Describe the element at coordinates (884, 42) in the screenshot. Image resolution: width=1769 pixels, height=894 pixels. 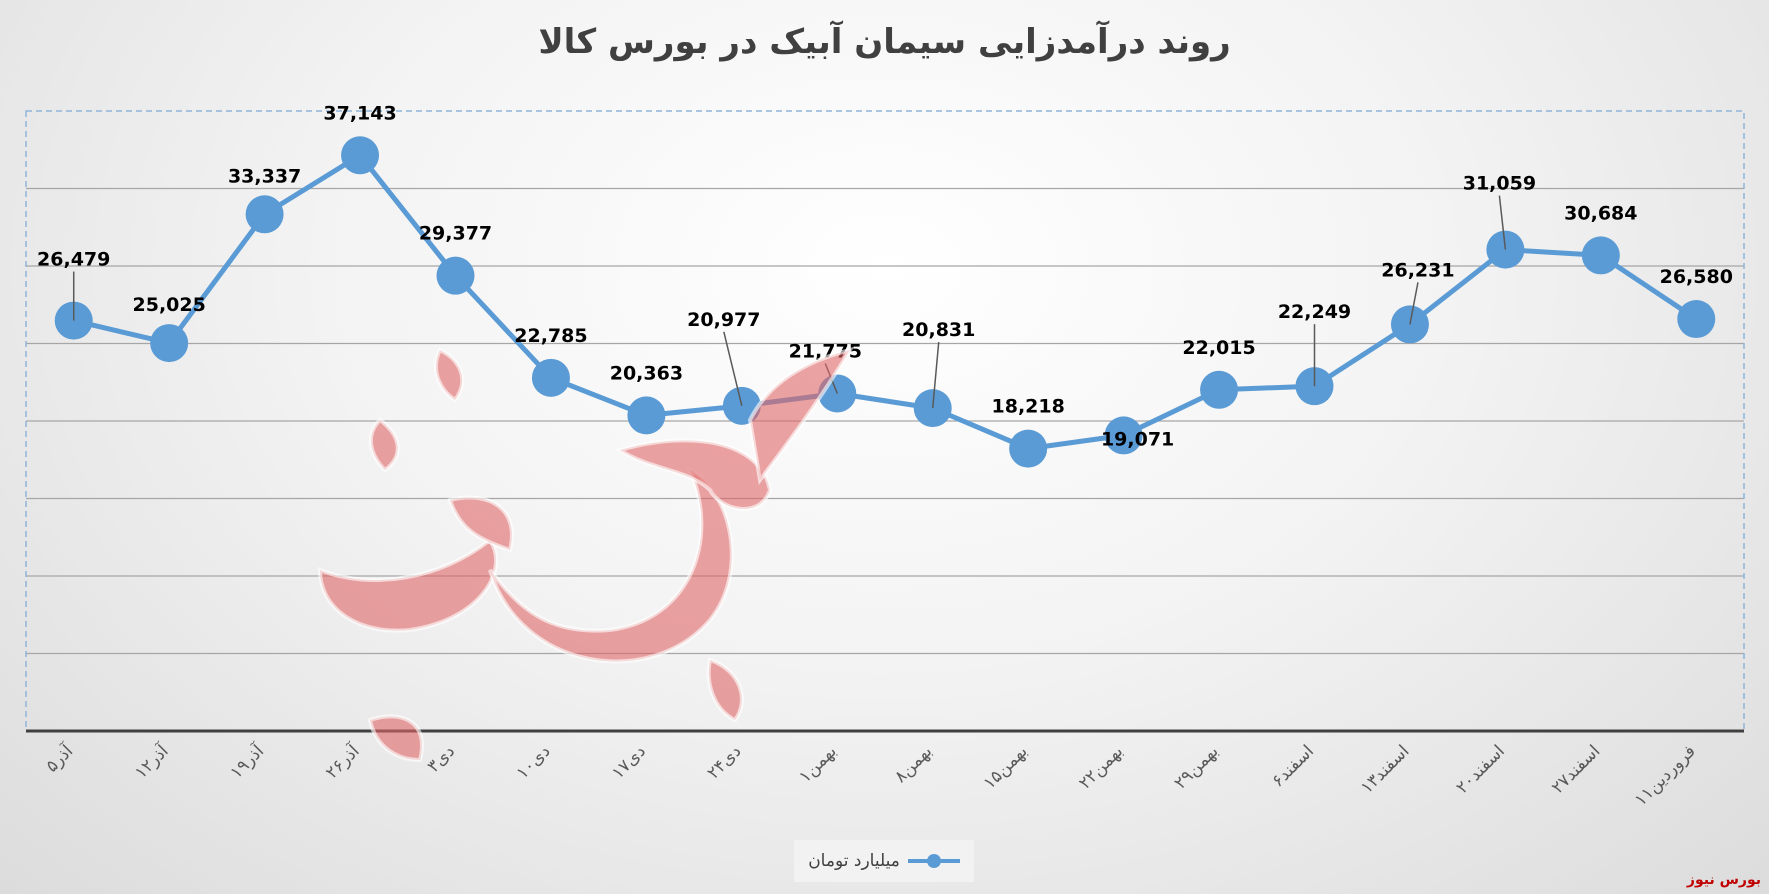
I see `chart-title: روند درآمدزایی سیمان آبیک در بورس کالا` at that location.